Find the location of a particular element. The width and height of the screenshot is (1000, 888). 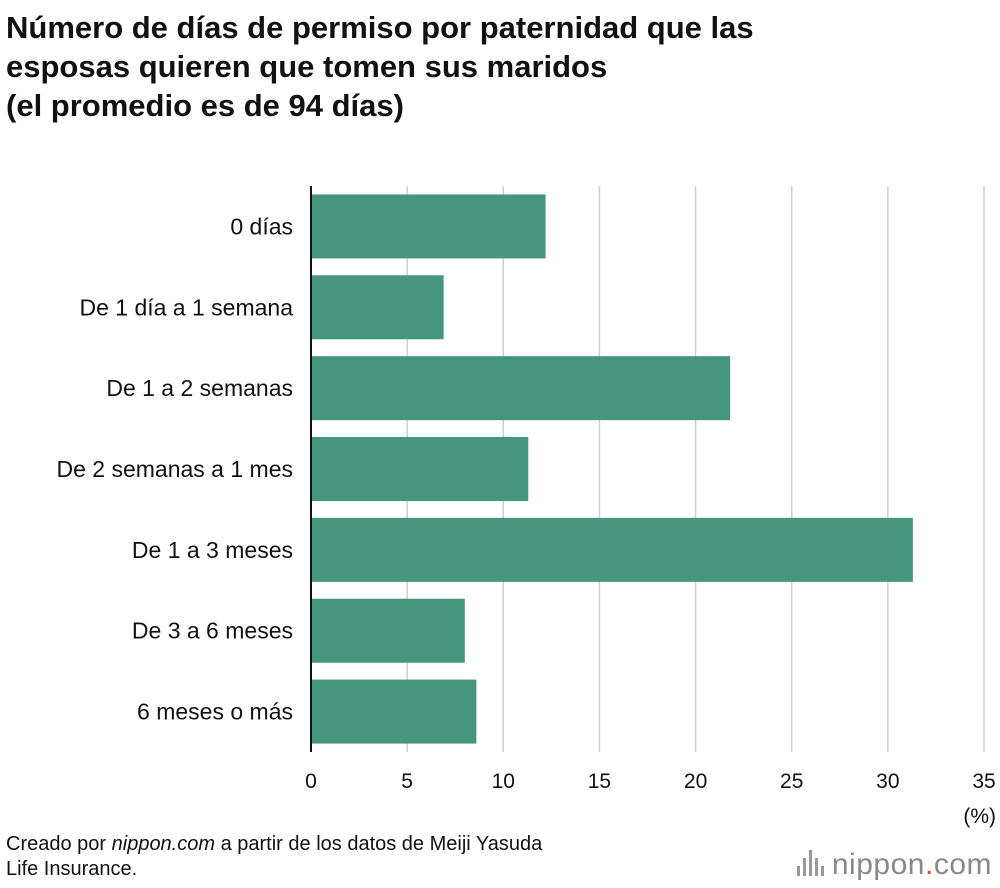

logo-bars-icon is located at coordinates (810, 863).